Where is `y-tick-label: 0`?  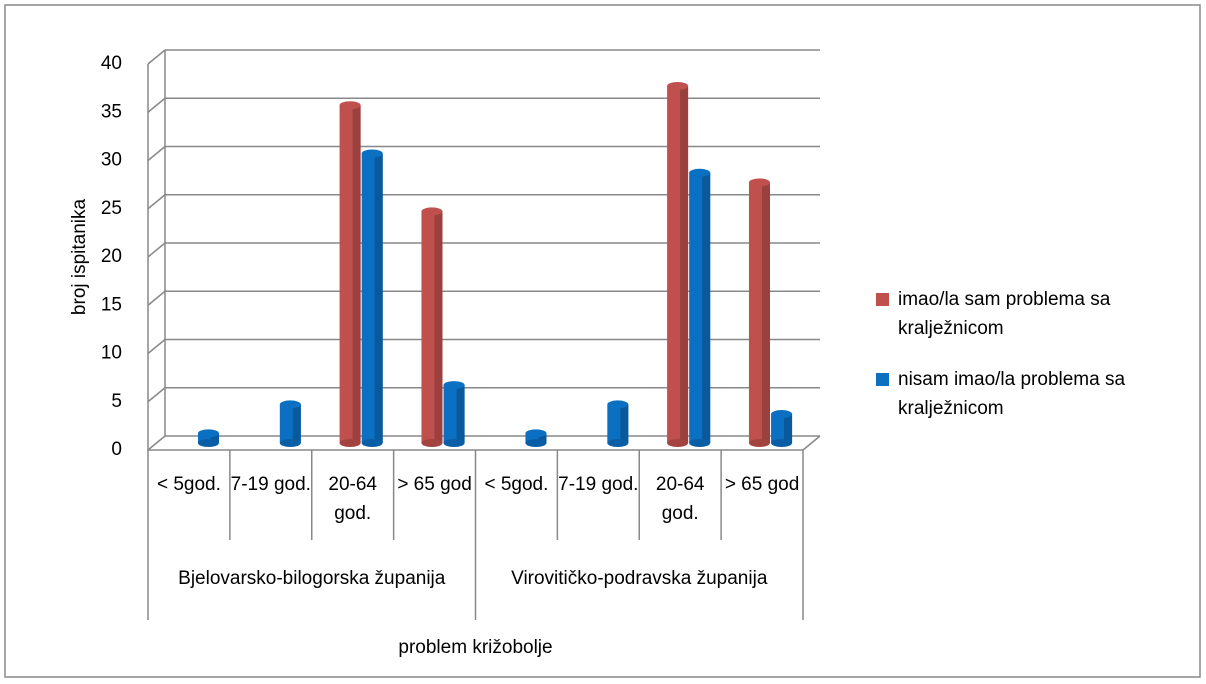 y-tick-label: 0 is located at coordinates (116, 449).